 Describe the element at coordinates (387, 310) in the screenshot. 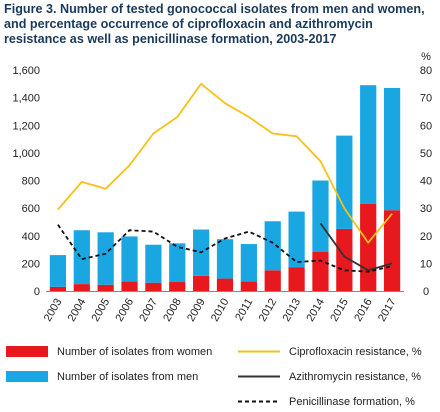

I see `x-tick-label: 2017` at that location.